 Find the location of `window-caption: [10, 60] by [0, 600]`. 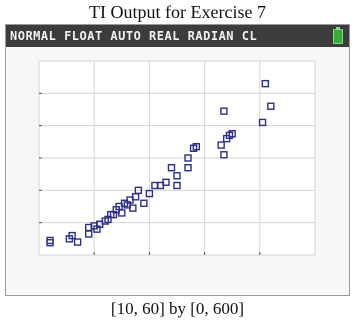

window-caption: [10, 60] by [0, 600] is located at coordinates (177, 308).